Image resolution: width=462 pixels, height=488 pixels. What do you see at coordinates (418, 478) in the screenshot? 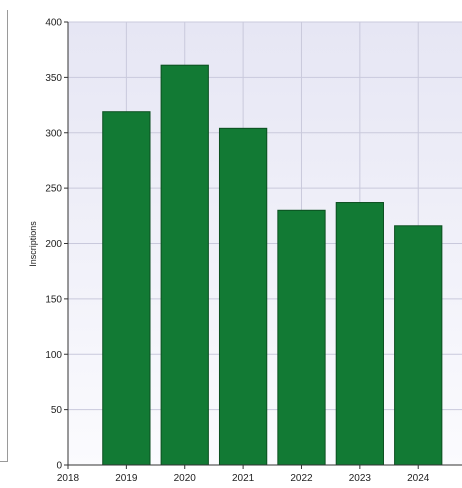
I see `x-tick-label: 2024` at bounding box center [418, 478].